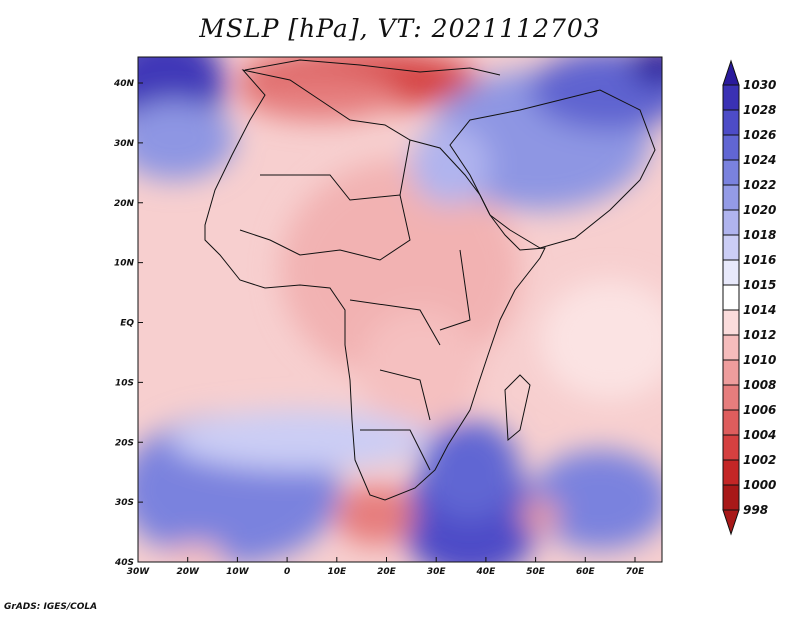  What do you see at coordinates (124, 204) in the screenshot?
I see `lat-label: 20N` at bounding box center [124, 204].